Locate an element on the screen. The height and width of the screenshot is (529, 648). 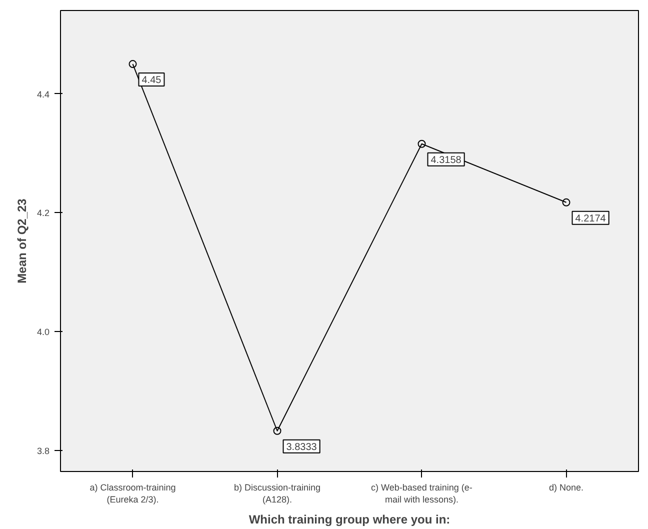
data-label: 3.8333 is located at coordinates (302, 447).